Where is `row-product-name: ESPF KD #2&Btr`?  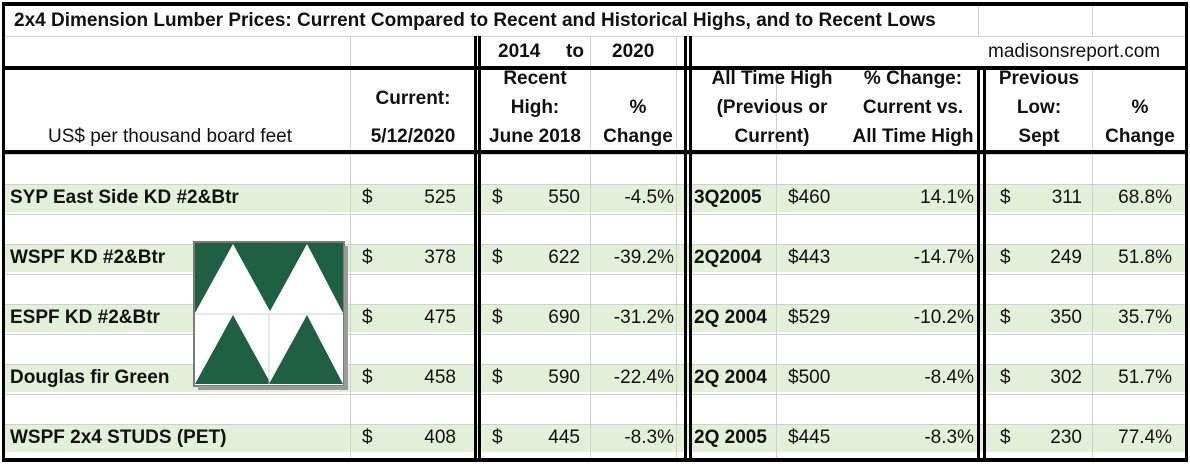 row-product-name: ESPF KD #2&Btr is located at coordinates (85, 317).